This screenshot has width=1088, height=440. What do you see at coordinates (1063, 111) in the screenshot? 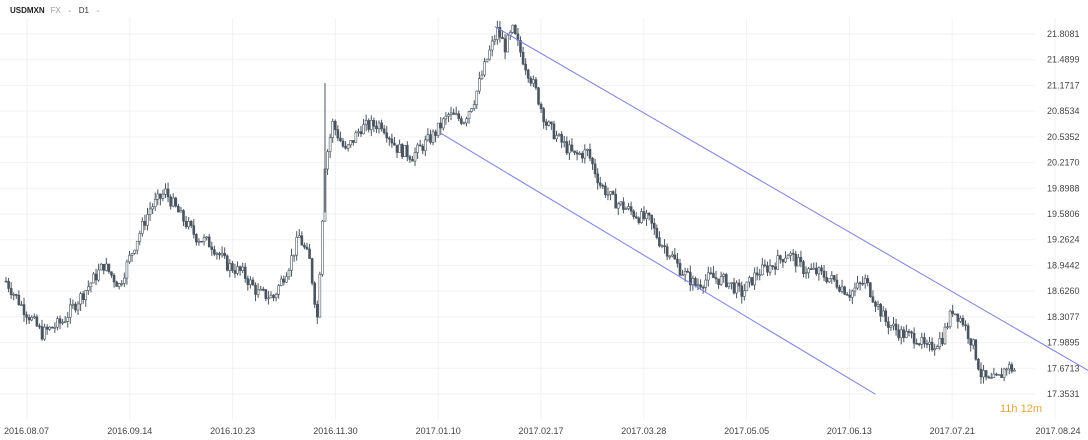
I see `y-tick-label: 20.8534` at bounding box center [1063, 111].